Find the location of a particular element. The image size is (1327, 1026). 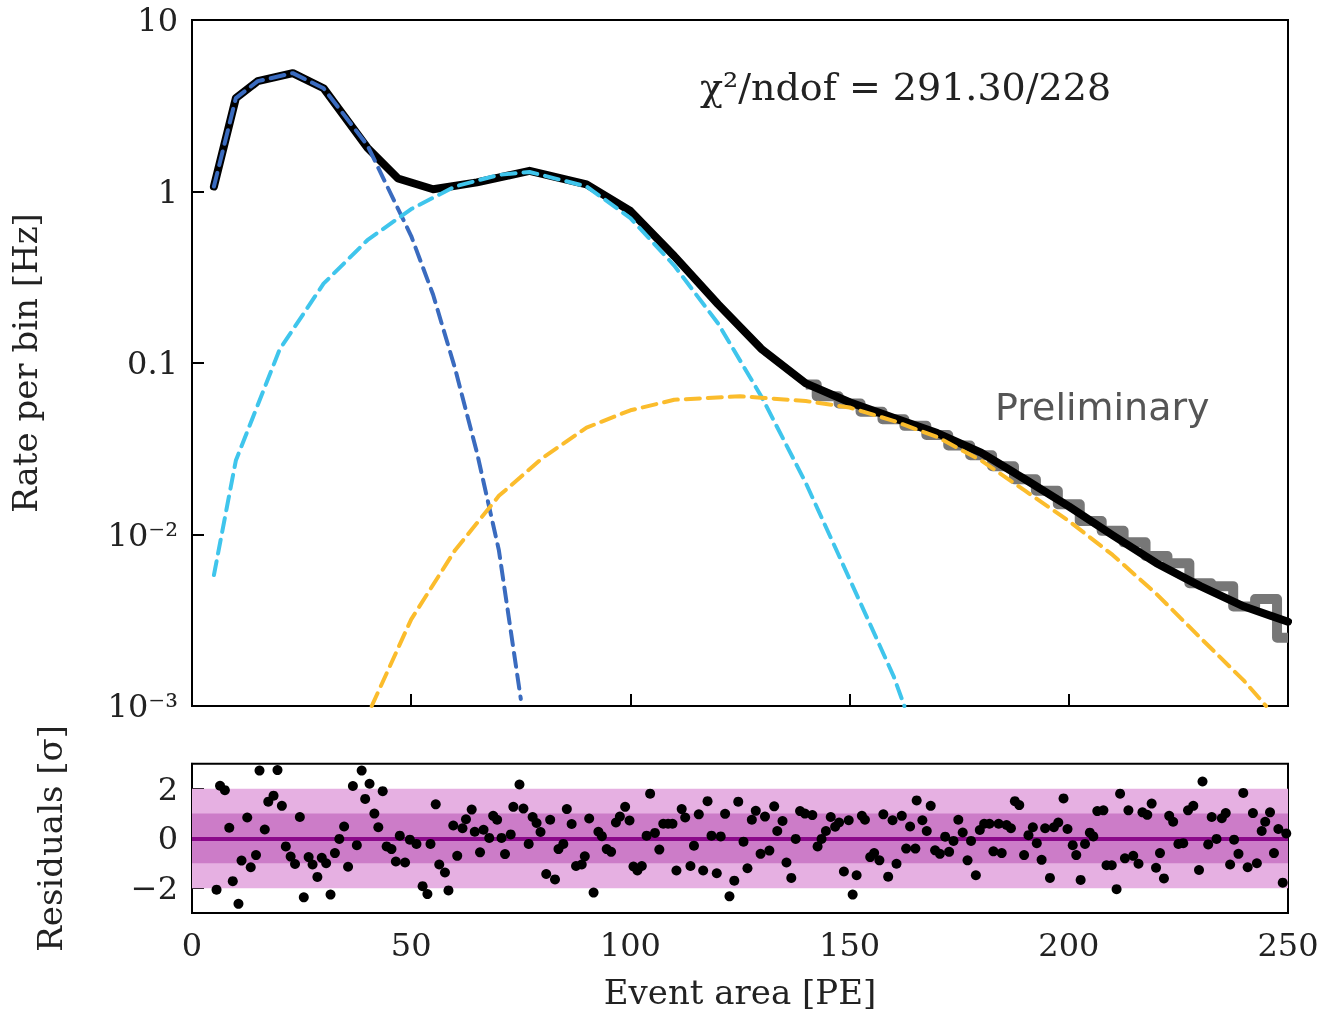

line-series is located at coordinates (367, 386).